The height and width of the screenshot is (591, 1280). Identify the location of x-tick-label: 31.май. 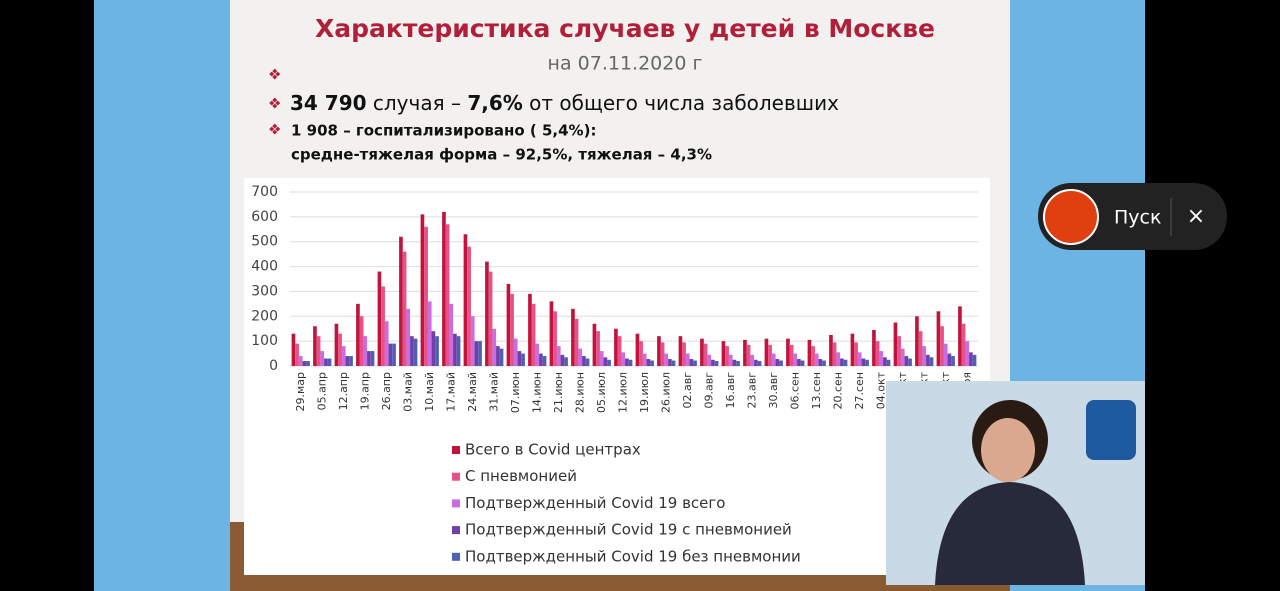
(493, 392).